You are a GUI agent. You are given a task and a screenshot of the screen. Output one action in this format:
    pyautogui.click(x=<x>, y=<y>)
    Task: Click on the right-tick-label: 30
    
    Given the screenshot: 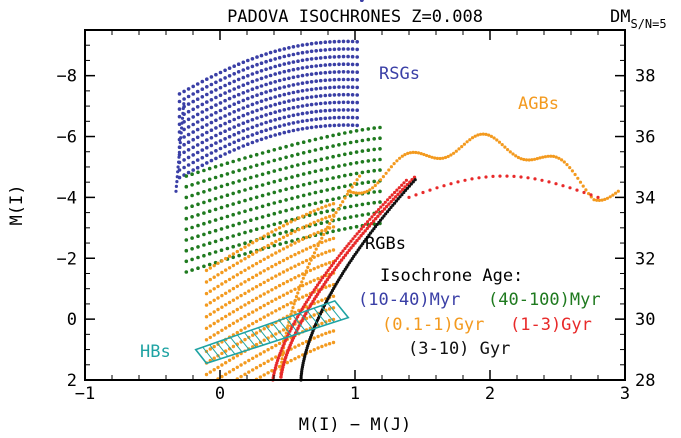 What is the action you would take?
    pyautogui.click(x=645, y=320)
    